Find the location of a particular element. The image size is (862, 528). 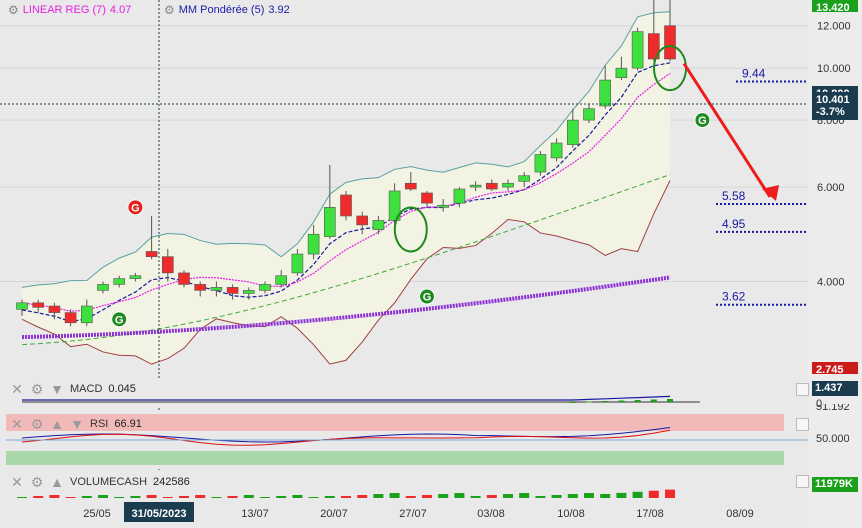

macd-pane is located at coordinates (361, 399).